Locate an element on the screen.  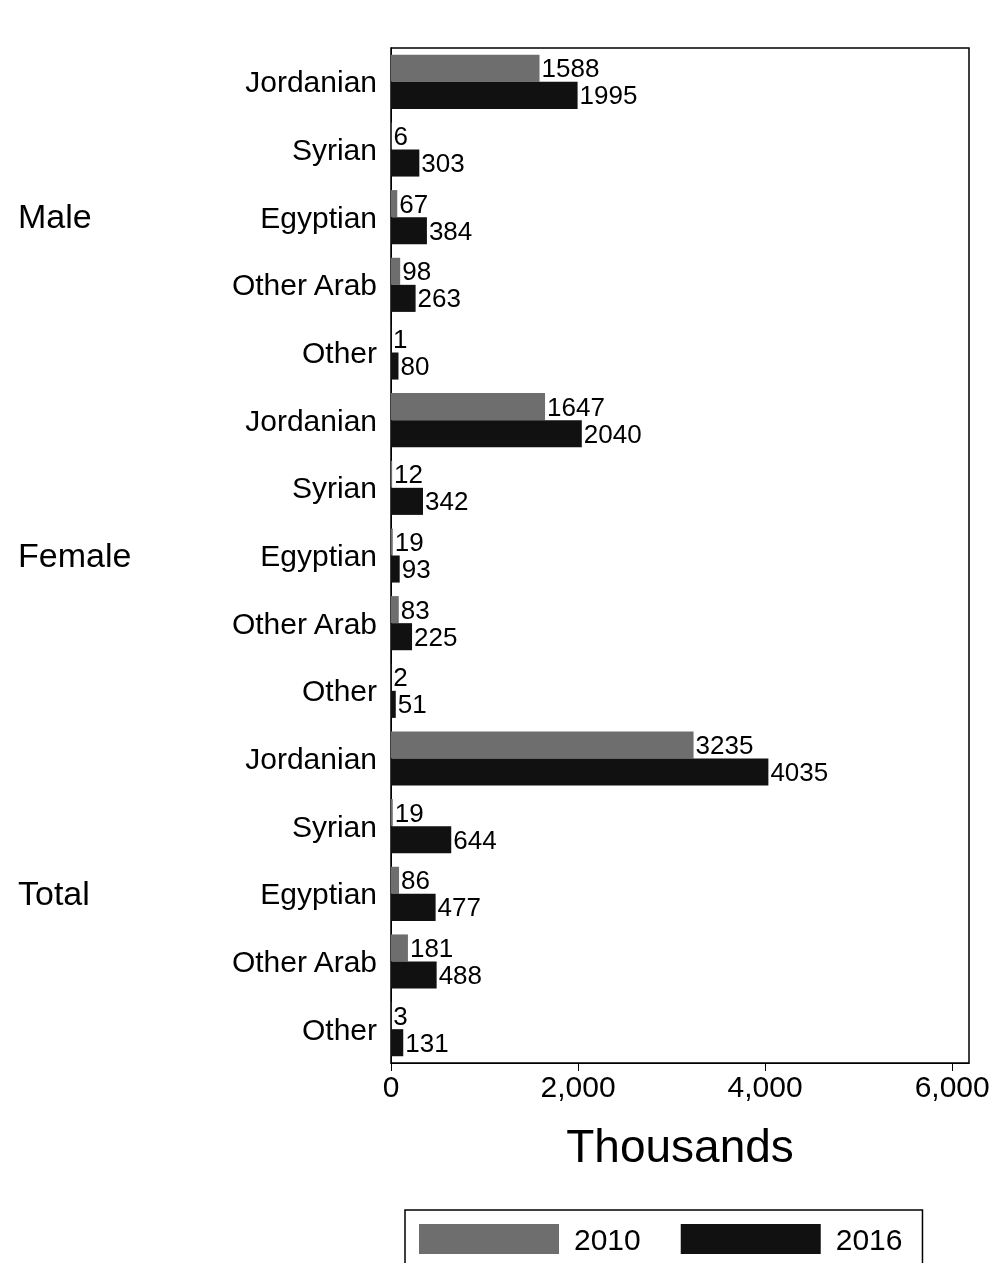
data-label: 3 is located at coordinates (400, 1015).